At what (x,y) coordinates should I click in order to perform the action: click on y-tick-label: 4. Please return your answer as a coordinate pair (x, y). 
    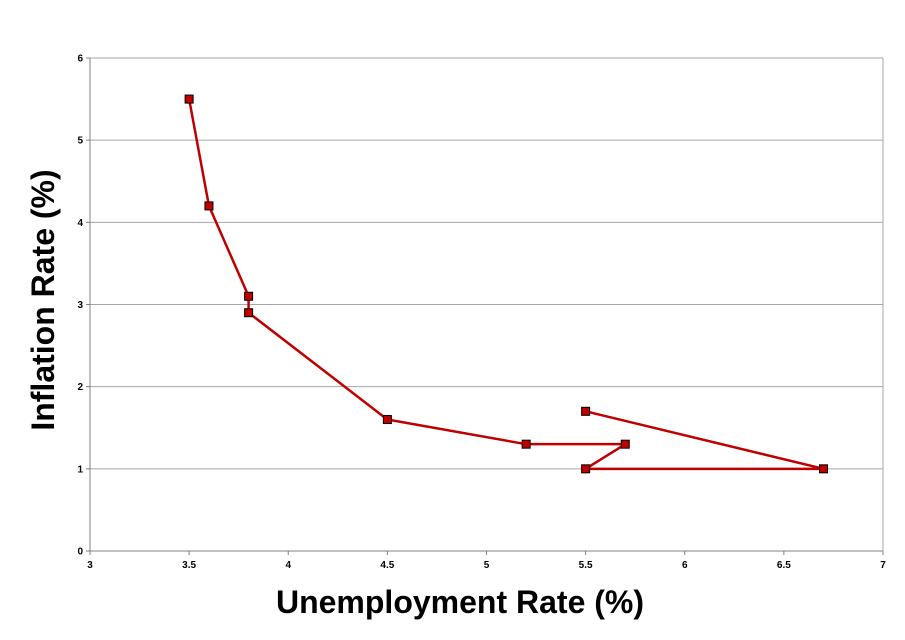
    Looking at the image, I should click on (80, 223).